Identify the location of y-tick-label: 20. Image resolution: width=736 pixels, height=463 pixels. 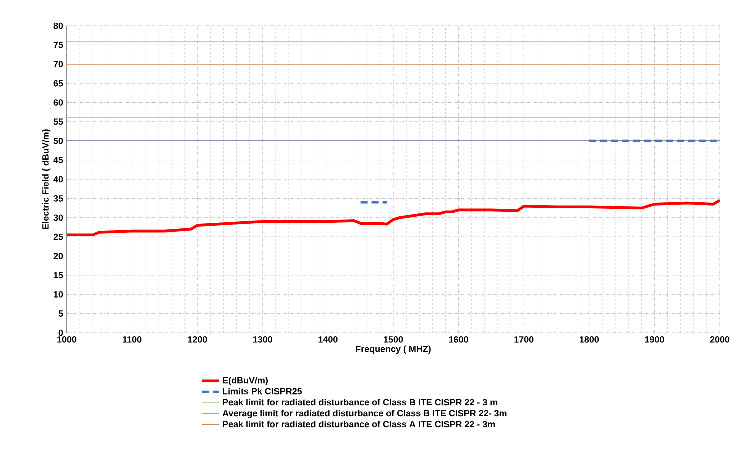
(59, 256).